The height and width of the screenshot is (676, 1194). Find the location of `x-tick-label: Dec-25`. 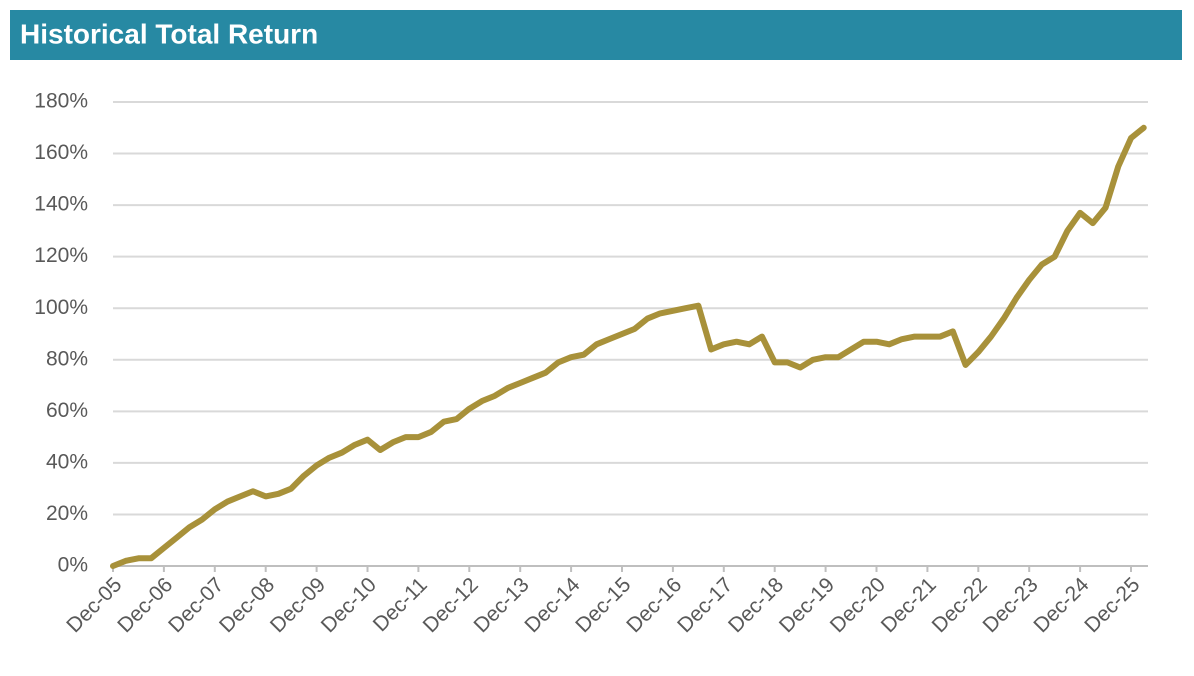

x-tick-label: Dec-25 is located at coordinates (1112, 605).